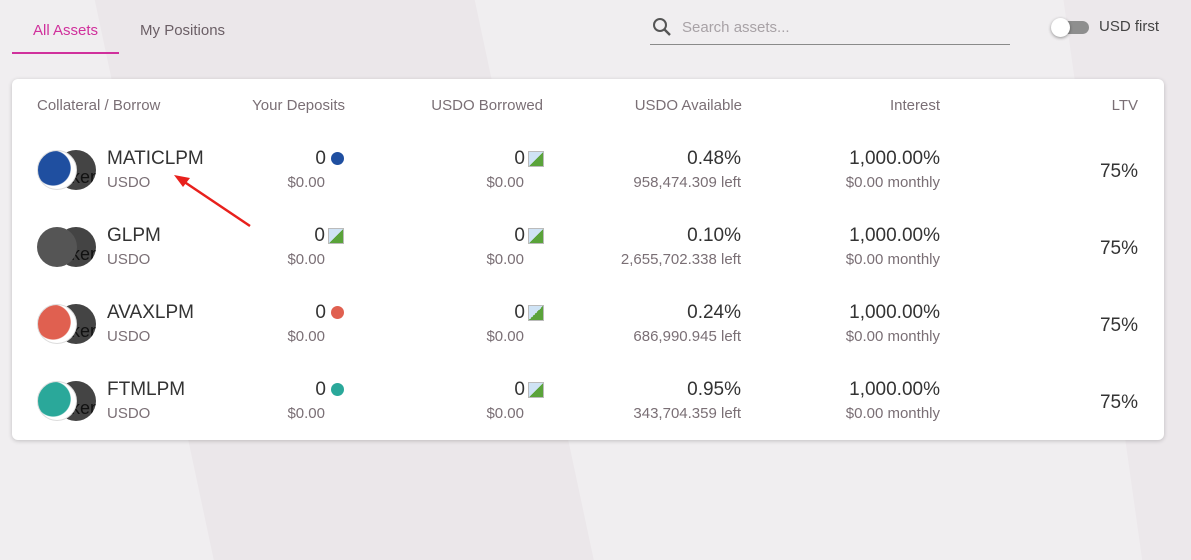 The image size is (1191, 560). I want to click on header-ltv: LTV, so click(1124, 105).